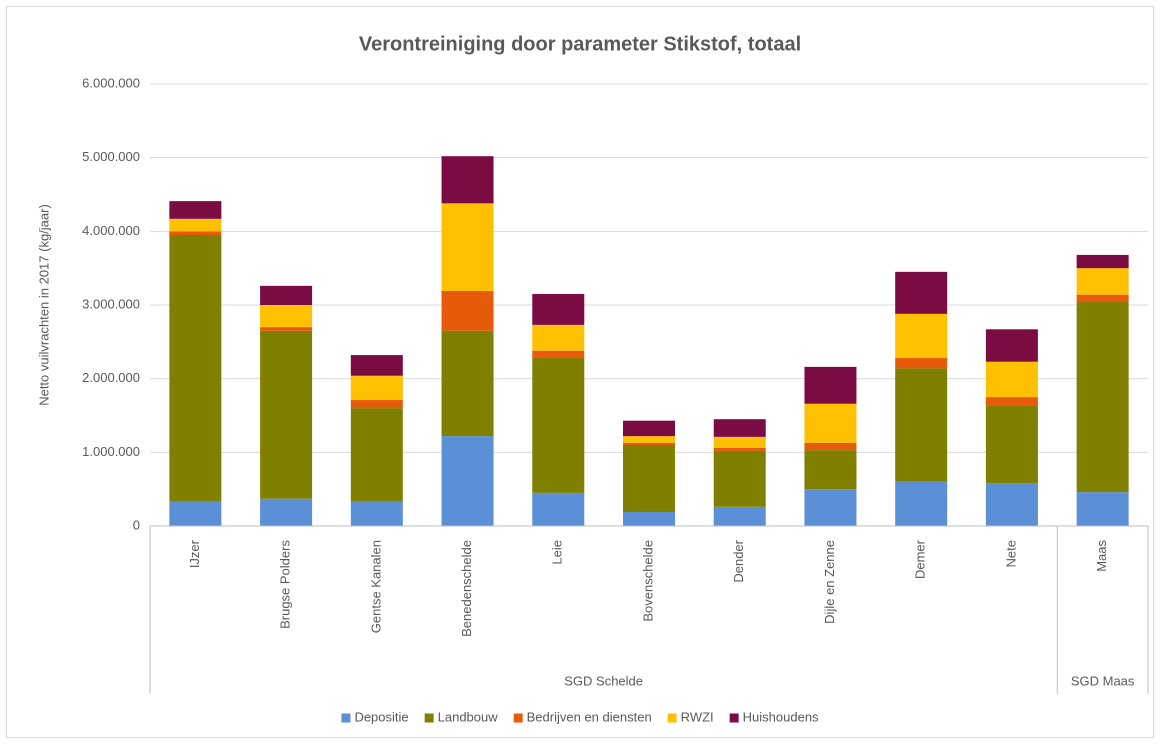  What do you see at coordinates (468, 716) in the screenshot?
I see `legend-label: Landbouw` at bounding box center [468, 716].